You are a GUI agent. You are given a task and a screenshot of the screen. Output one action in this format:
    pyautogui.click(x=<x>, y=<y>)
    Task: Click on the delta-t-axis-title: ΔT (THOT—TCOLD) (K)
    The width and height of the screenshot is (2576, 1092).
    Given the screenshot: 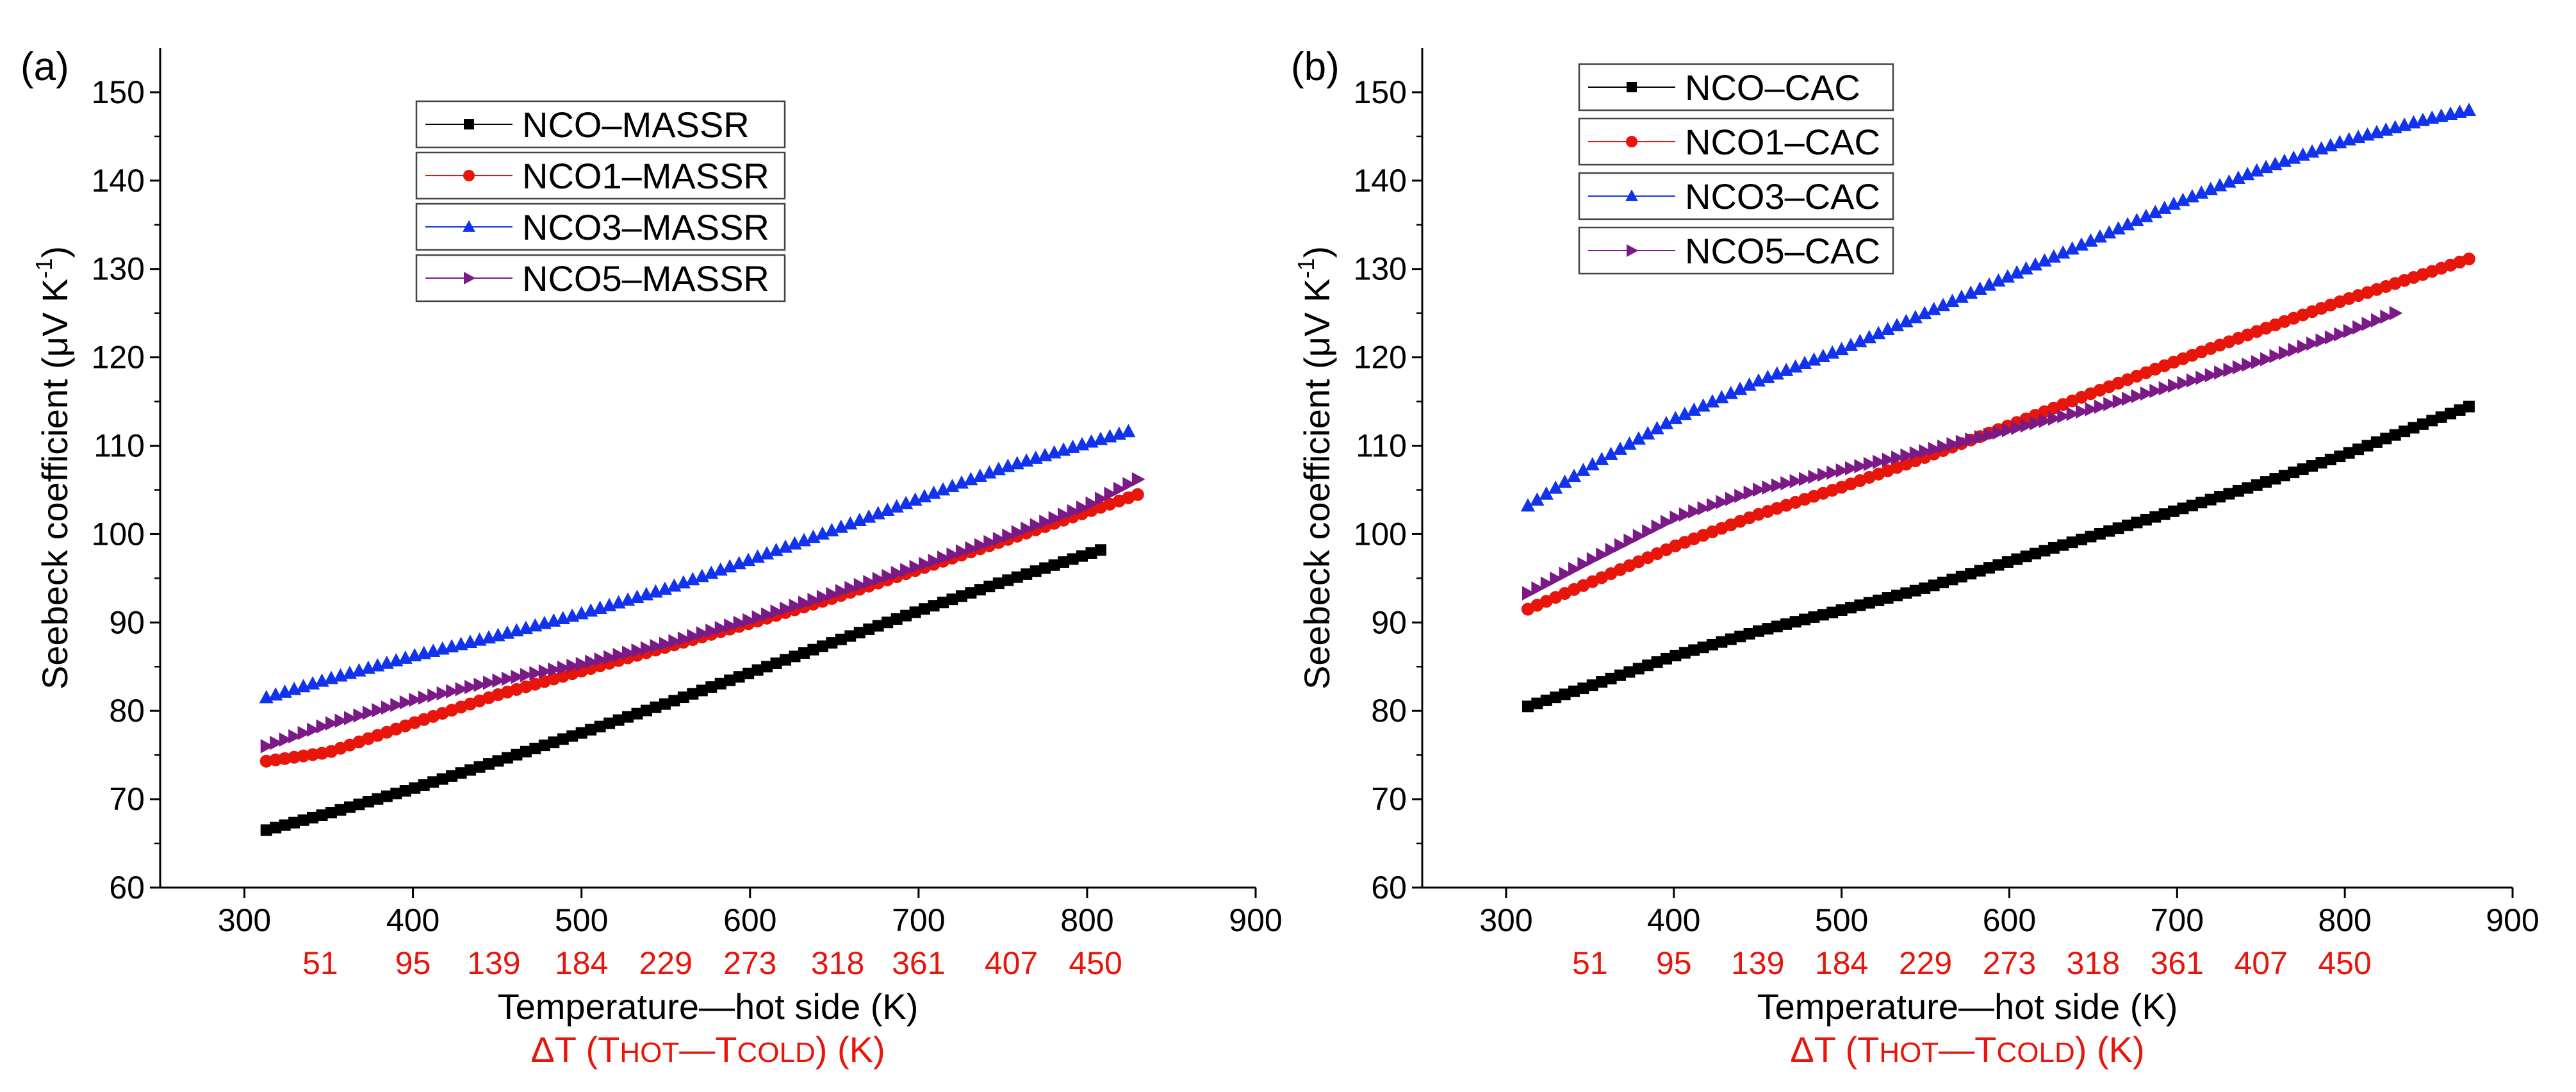 What is the action you would take?
    pyautogui.click(x=708, y=1050)
    